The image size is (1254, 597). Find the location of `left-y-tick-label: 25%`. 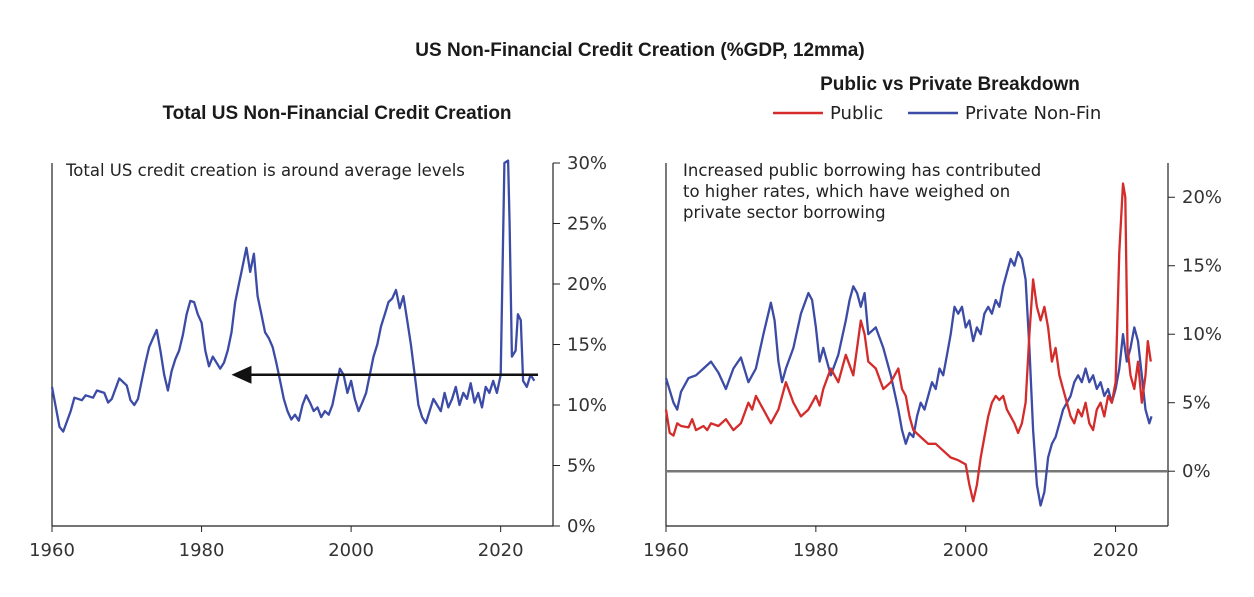

left-y-tick-label: 25% is located at coordinates (587, 224).